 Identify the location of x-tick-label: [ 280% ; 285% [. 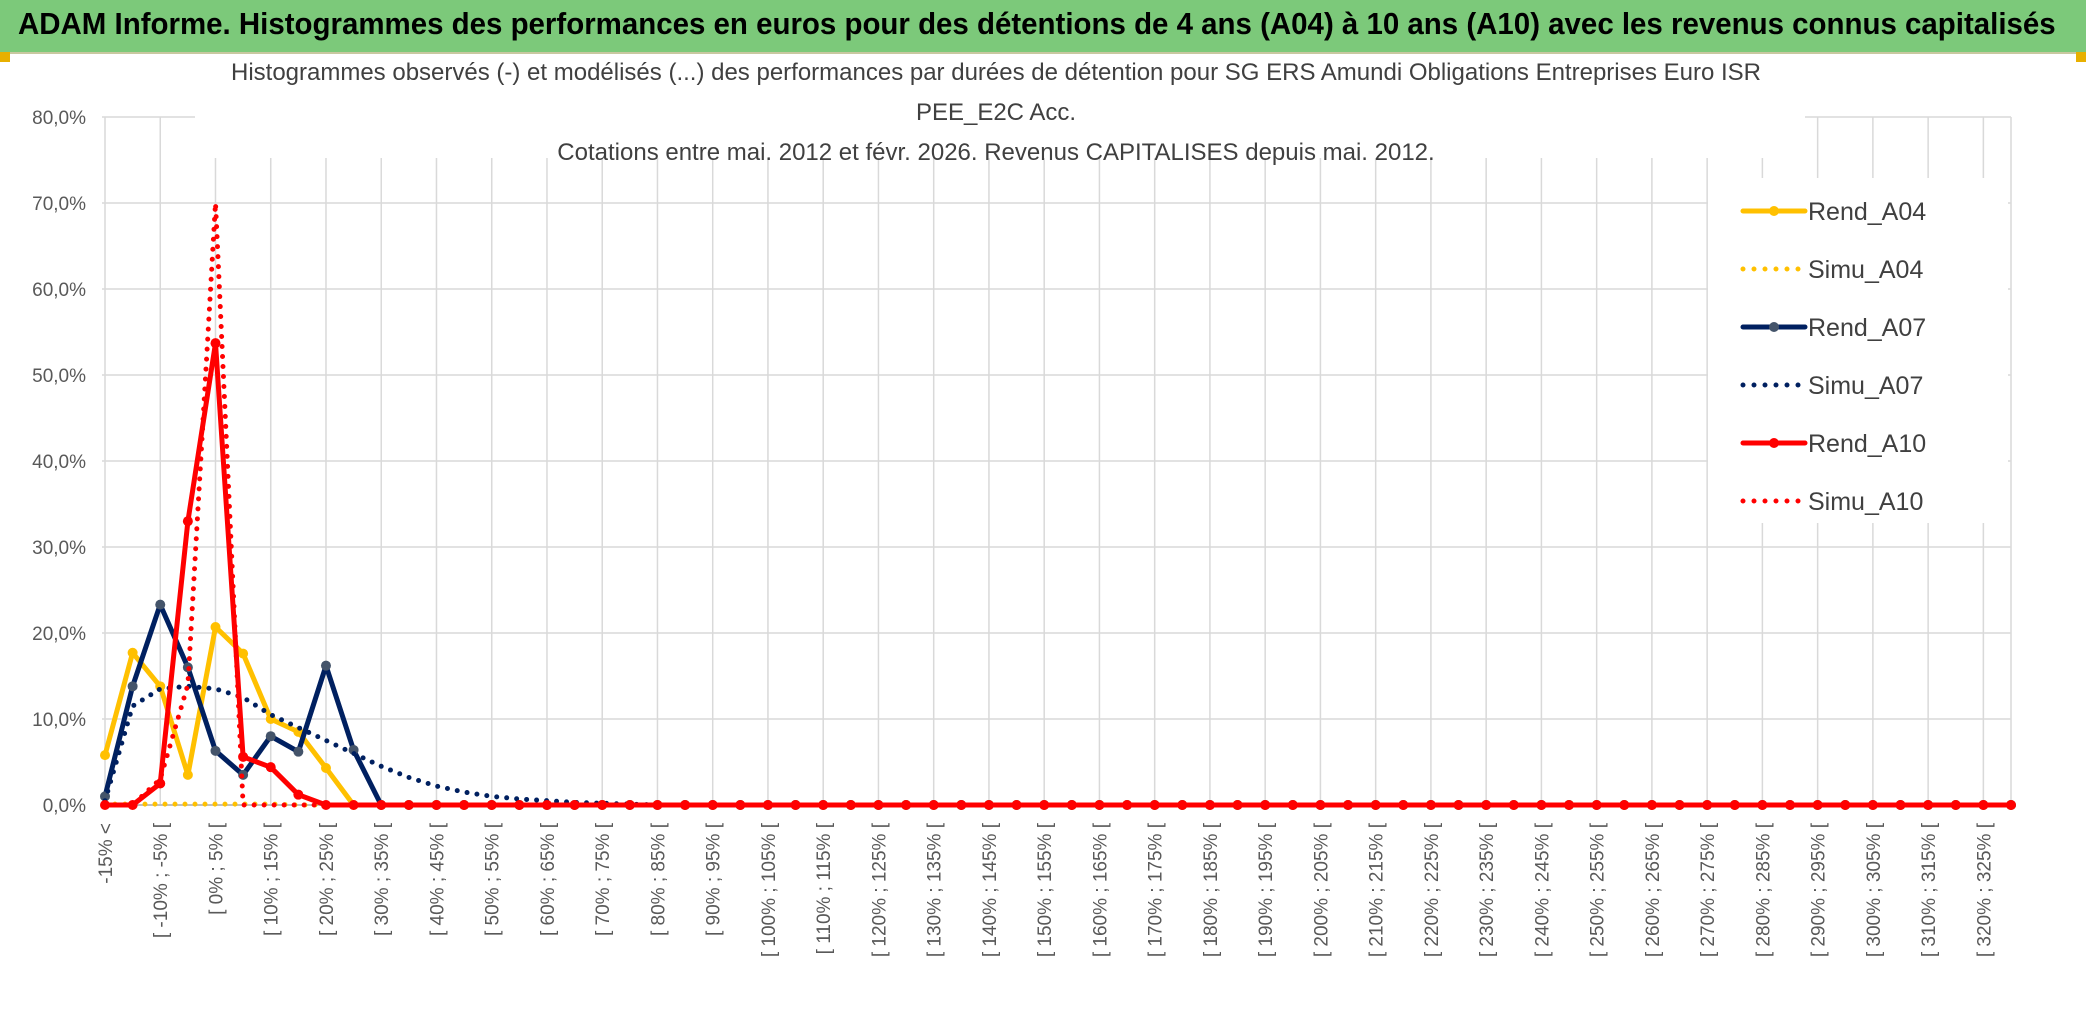
(1763, 889).